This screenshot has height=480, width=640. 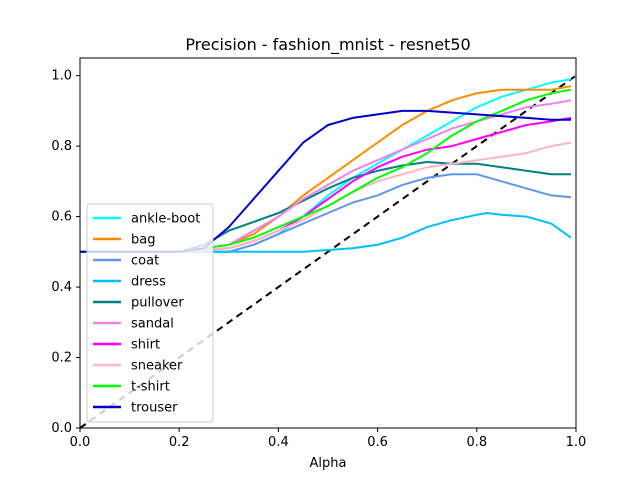 I want to click on series-line-coat, so click(x=326, y=213).